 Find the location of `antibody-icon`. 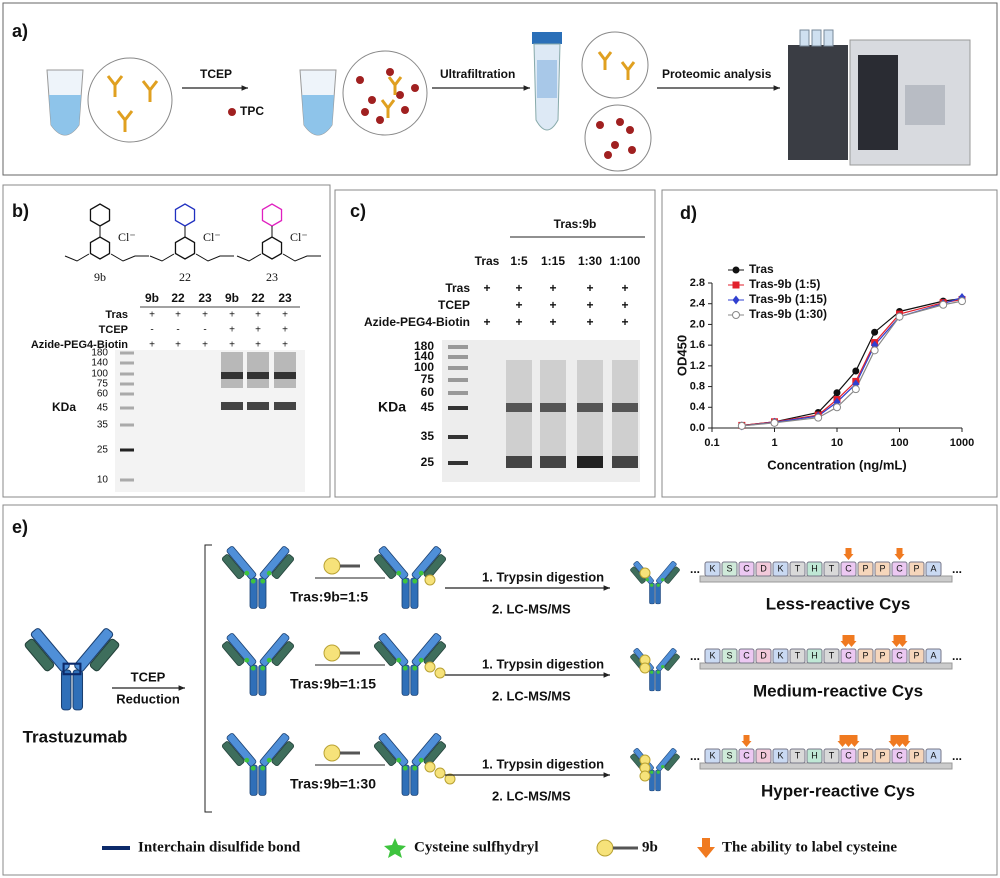

antibody-icon is located at coordinates (395, 85).